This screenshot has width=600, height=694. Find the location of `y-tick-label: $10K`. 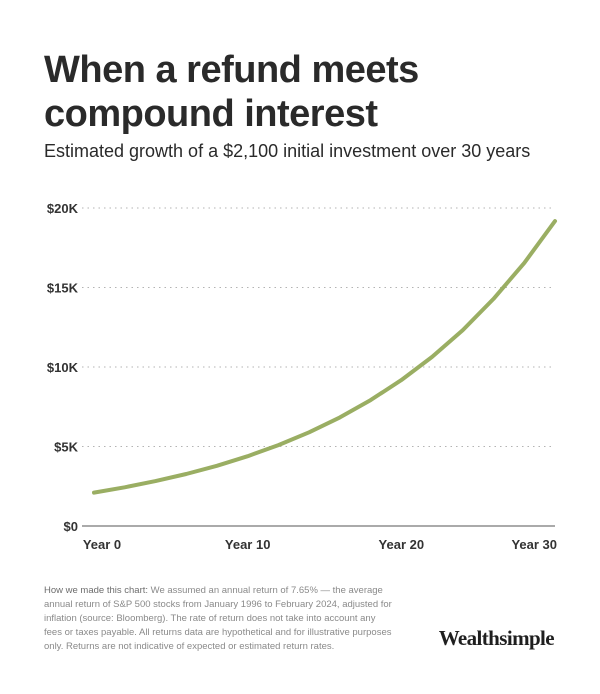

y-tick-label: $10K is located at coordinates (63, 367).